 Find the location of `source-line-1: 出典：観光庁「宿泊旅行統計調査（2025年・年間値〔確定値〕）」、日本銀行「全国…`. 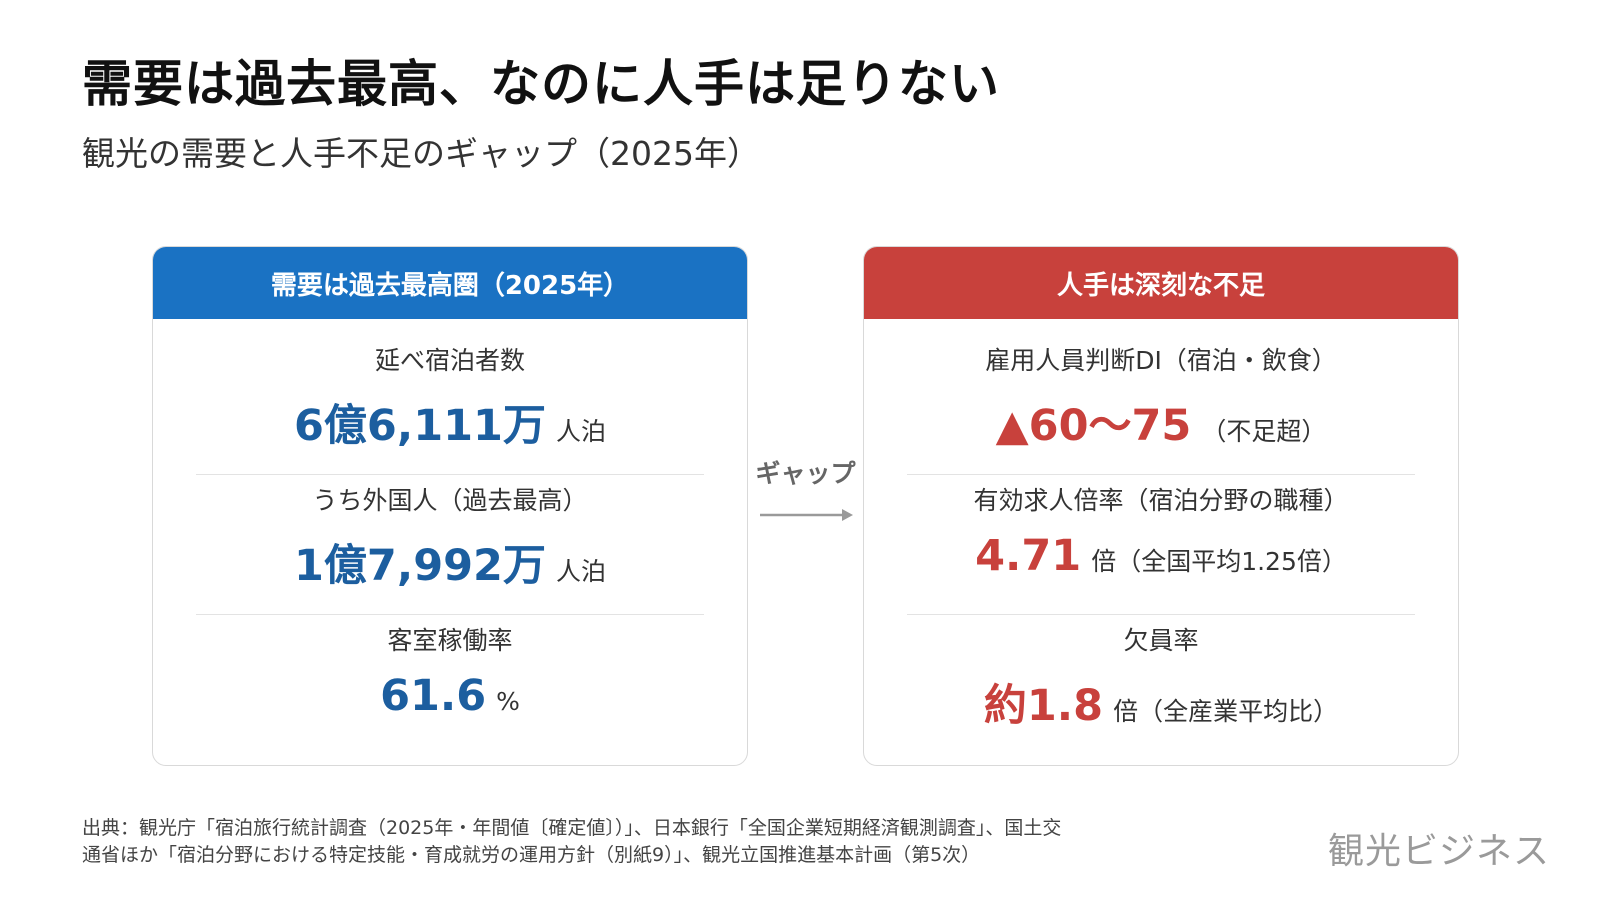

source-line-1: 出典：観光庁「宿泊旅行統計調査（2025年・年間値〔確定値〕）」、日本銀行「全国… is located at coordinates (572, 828).